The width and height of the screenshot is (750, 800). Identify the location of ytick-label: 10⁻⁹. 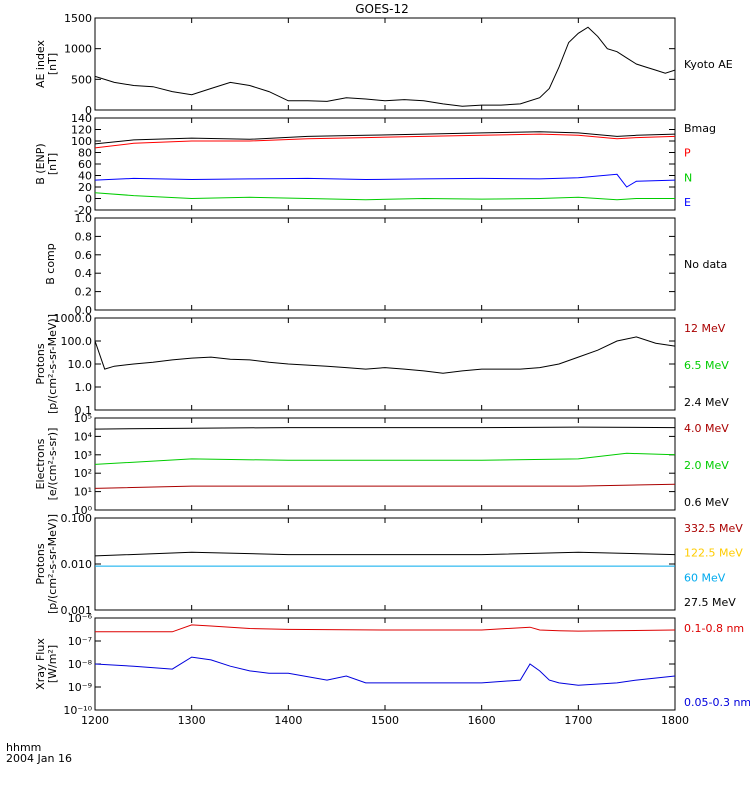
(80, 687).